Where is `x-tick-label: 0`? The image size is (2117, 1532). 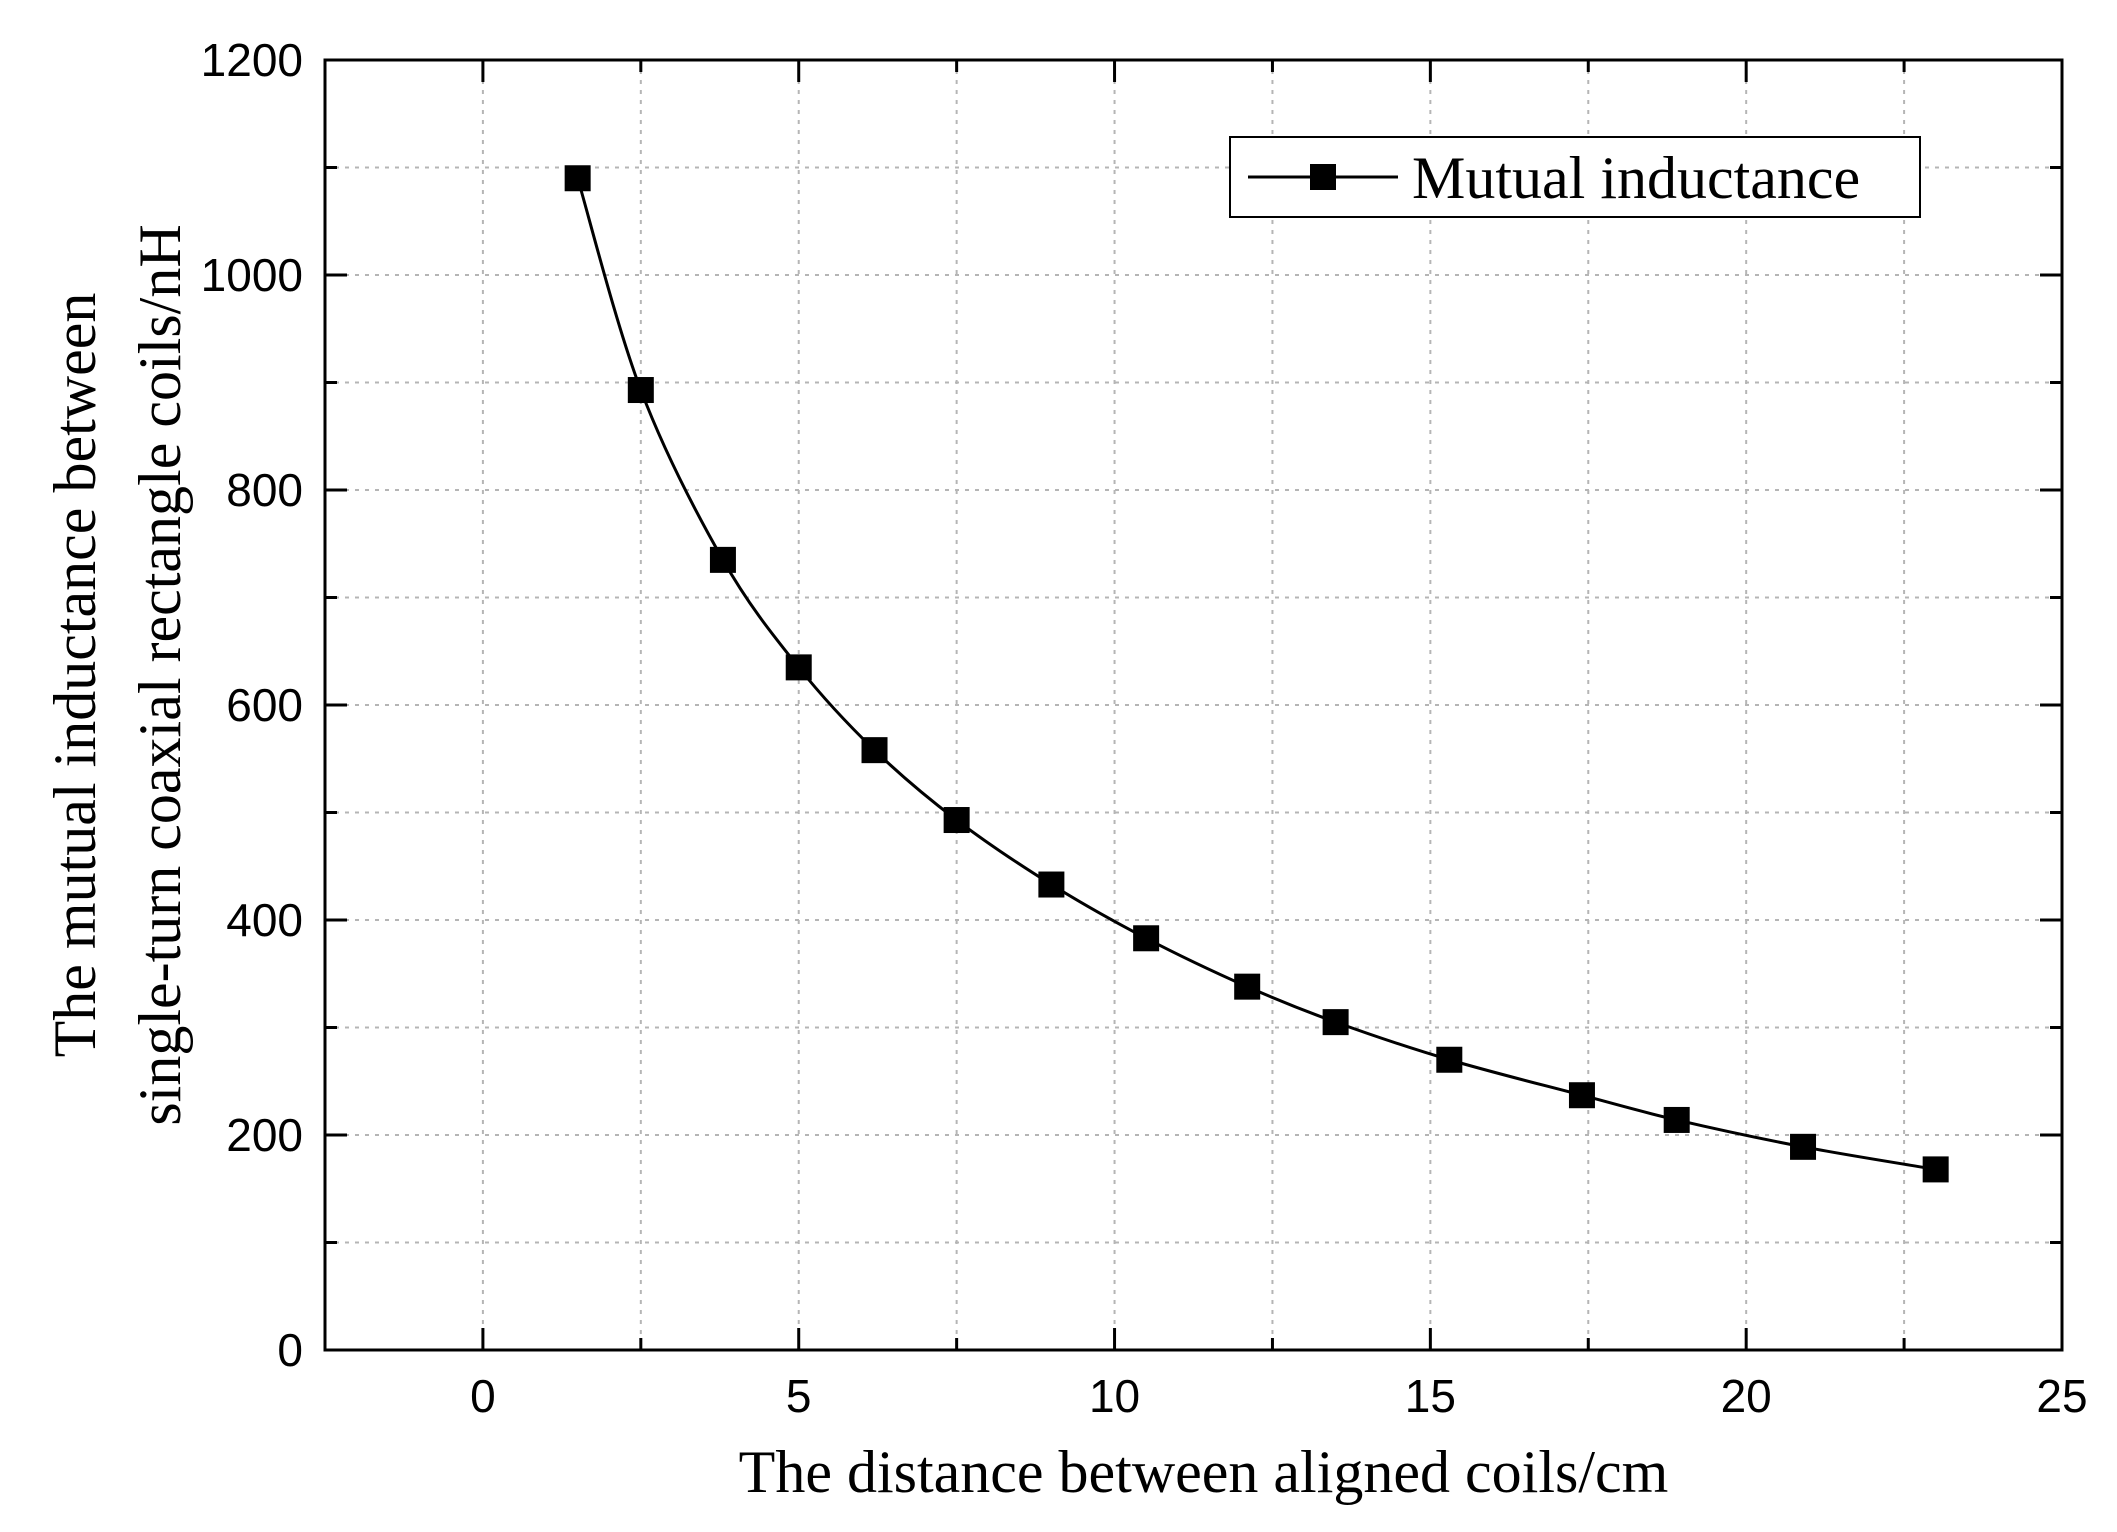 x-tick-label: 0 is located at coordinates (483, 1396).